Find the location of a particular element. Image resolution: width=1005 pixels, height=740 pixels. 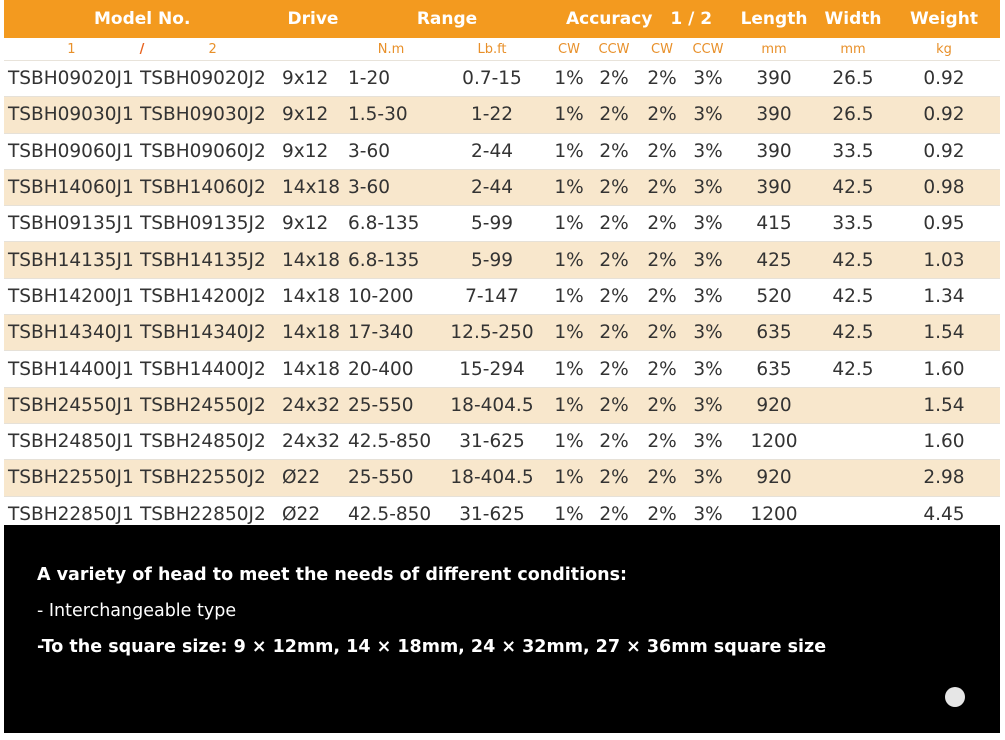

model-2-cell: TSBH09030J2 is located at coordinates (210, 115).